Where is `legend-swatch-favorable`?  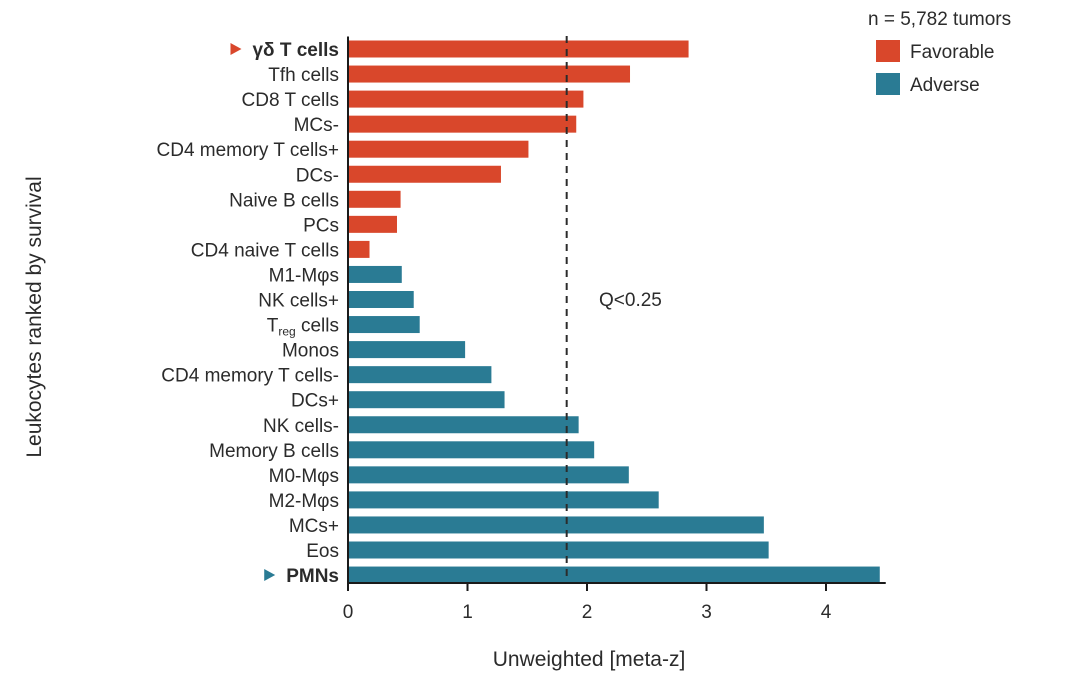 legend-swatch-favorable is located at coordinates (888, 51).